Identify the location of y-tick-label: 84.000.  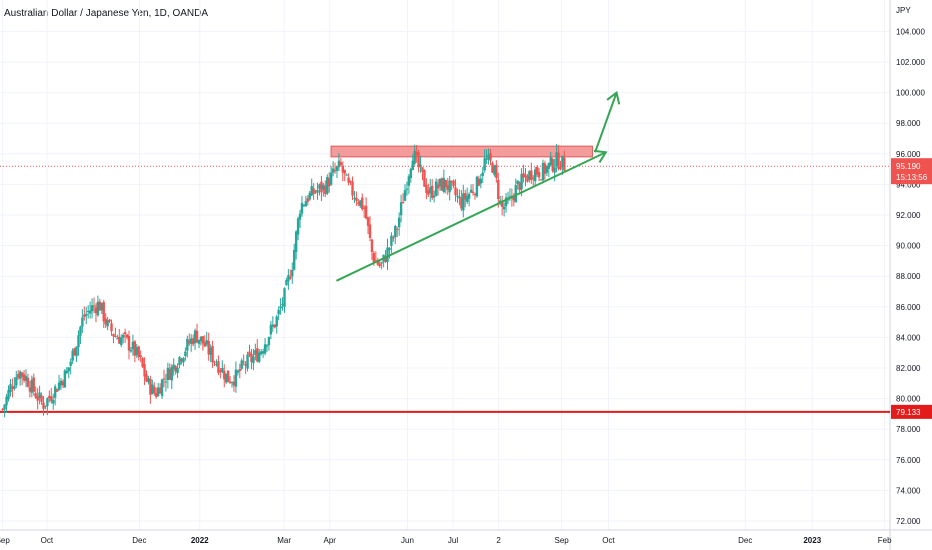
(908, 337).